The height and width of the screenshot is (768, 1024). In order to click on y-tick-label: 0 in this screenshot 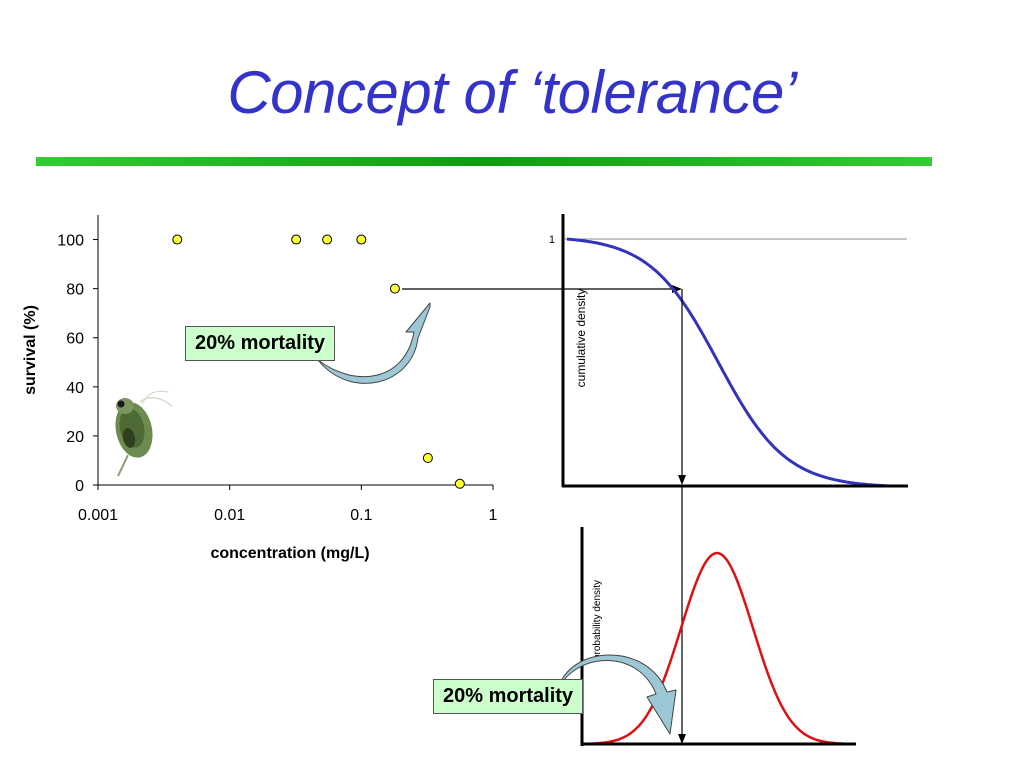, I will do `click(79, 486)`.